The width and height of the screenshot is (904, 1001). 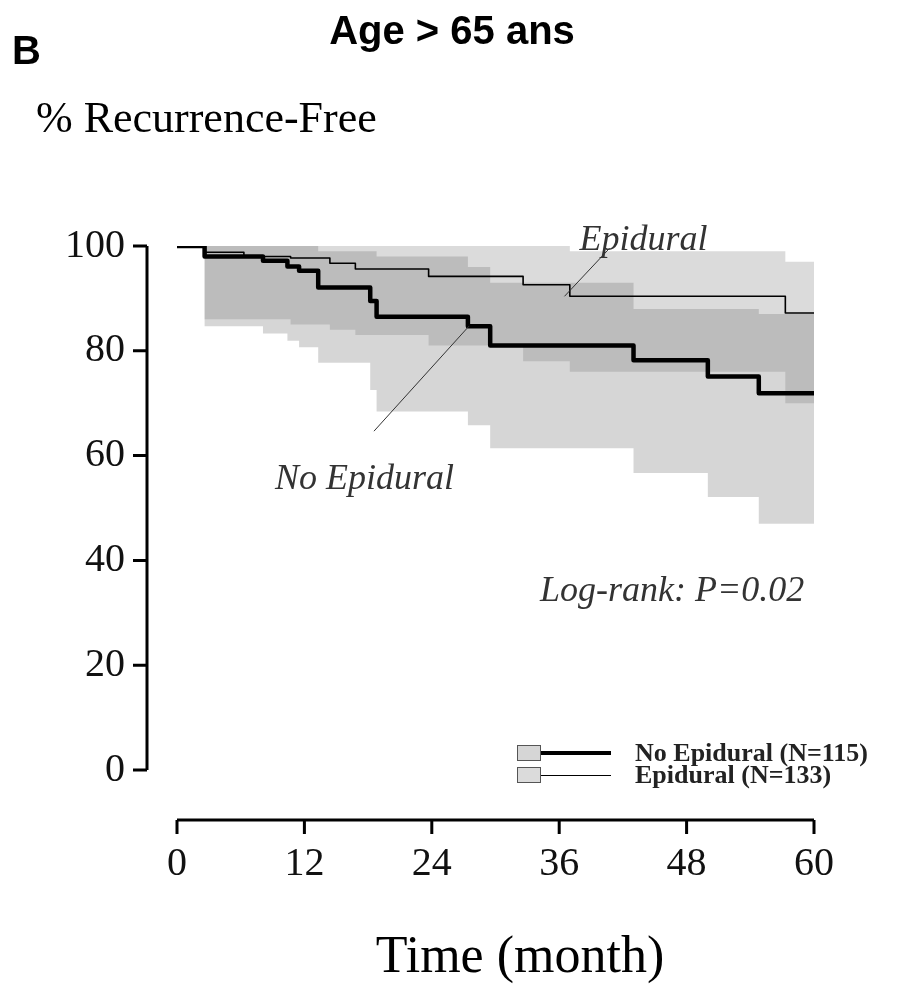 I want to click on y-axis-title: % Recurrence-Free, so click(x=206, y=117).